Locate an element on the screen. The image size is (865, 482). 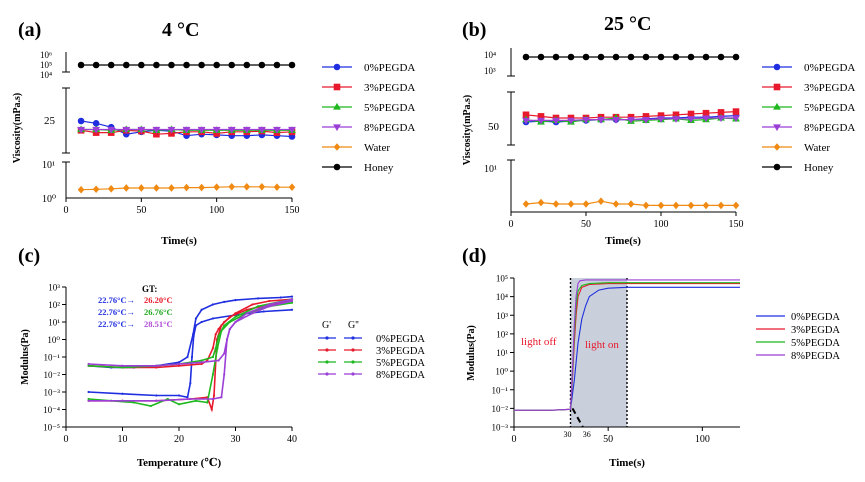
series-line is located at coordinates (190, 333).